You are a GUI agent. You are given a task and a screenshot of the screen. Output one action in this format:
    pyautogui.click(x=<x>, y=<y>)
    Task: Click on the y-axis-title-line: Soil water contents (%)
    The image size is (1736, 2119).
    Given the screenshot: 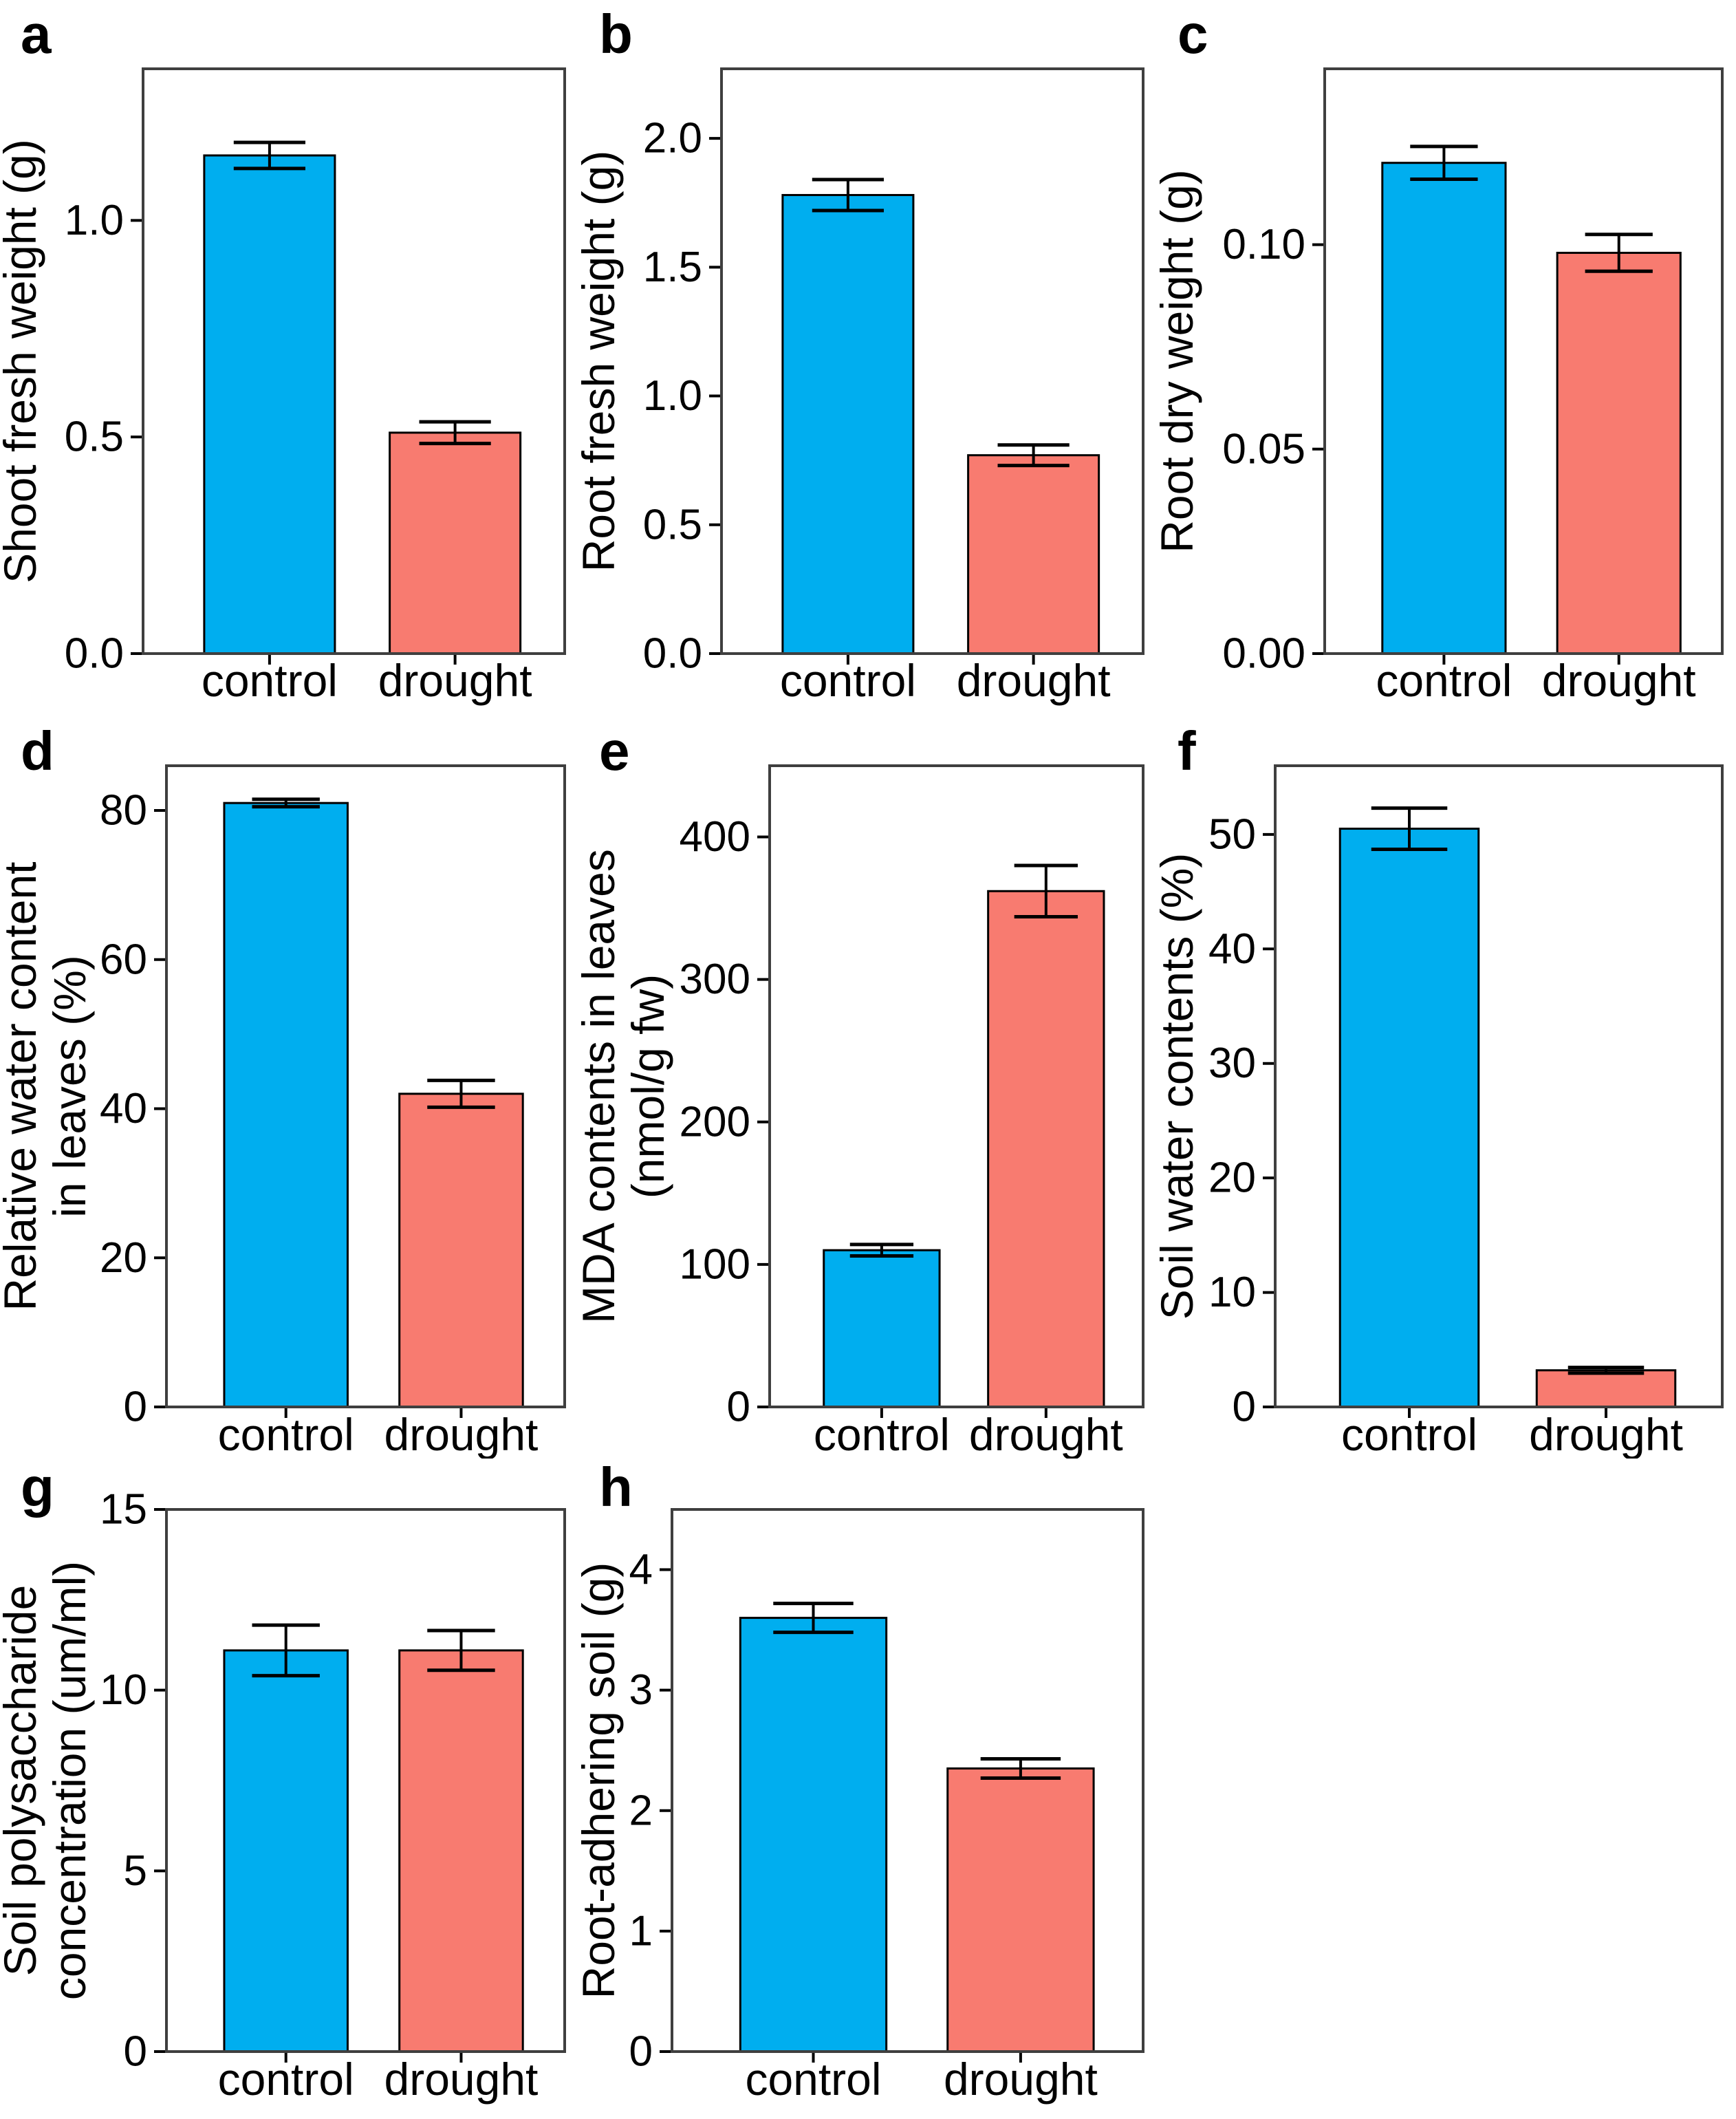 What is the action you would take?
    pyautogui.click(x=1179, y=1086)
    